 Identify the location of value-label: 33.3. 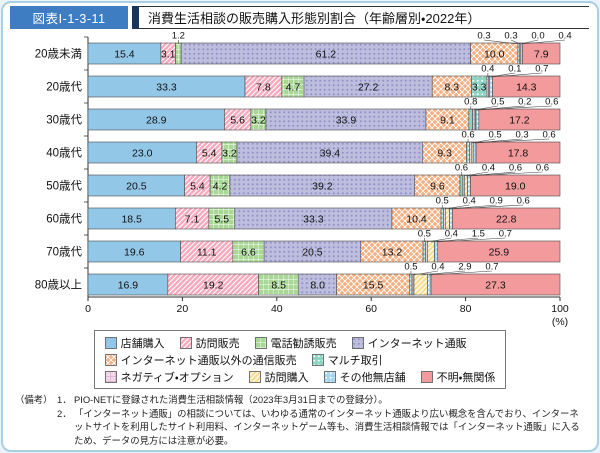
(166, 87).